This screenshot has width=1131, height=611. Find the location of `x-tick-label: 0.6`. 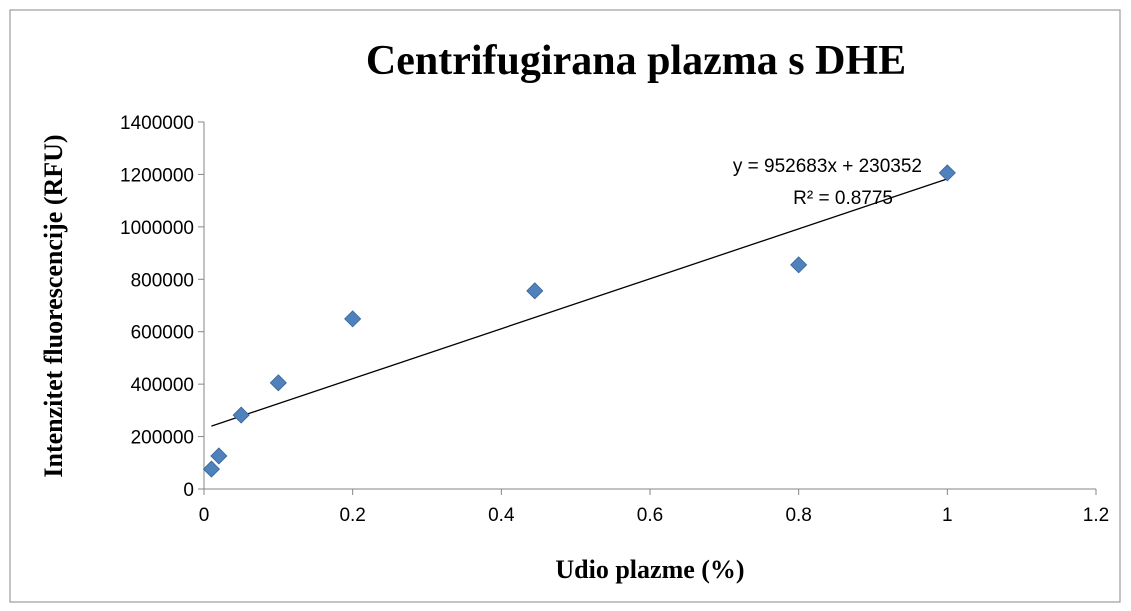

x-tick-label: 0.6 is located at coordinates (650, 515).